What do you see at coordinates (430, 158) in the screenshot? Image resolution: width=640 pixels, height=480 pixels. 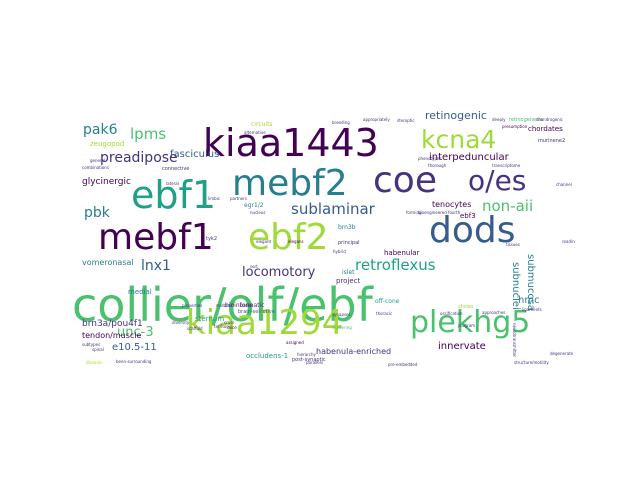 I see `word-phenotypes: phenotypes` at bounding box center [430, 158].